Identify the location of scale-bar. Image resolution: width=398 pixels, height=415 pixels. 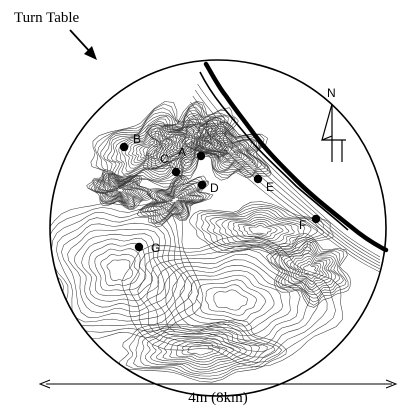
(218, 384).